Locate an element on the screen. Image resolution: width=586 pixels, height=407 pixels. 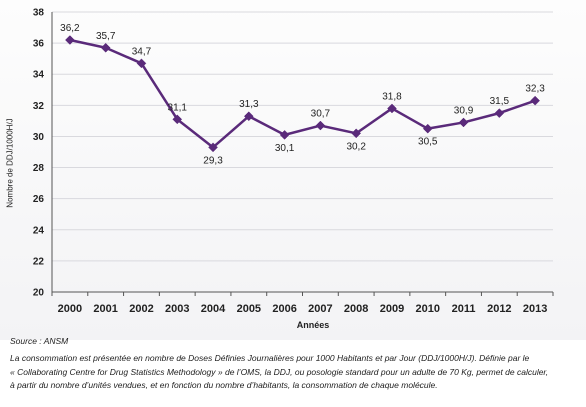
y-tick-label: 22 is located at coordinates (39, 261).